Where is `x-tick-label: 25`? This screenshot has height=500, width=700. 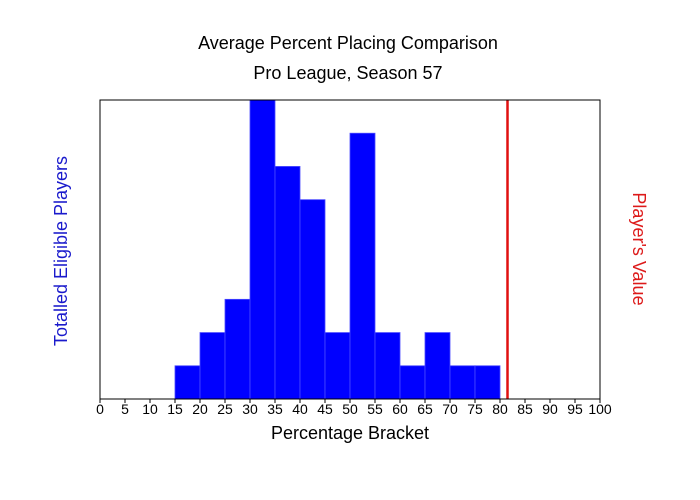 x-tick-label: 25 is located at coordinates (225, 409).